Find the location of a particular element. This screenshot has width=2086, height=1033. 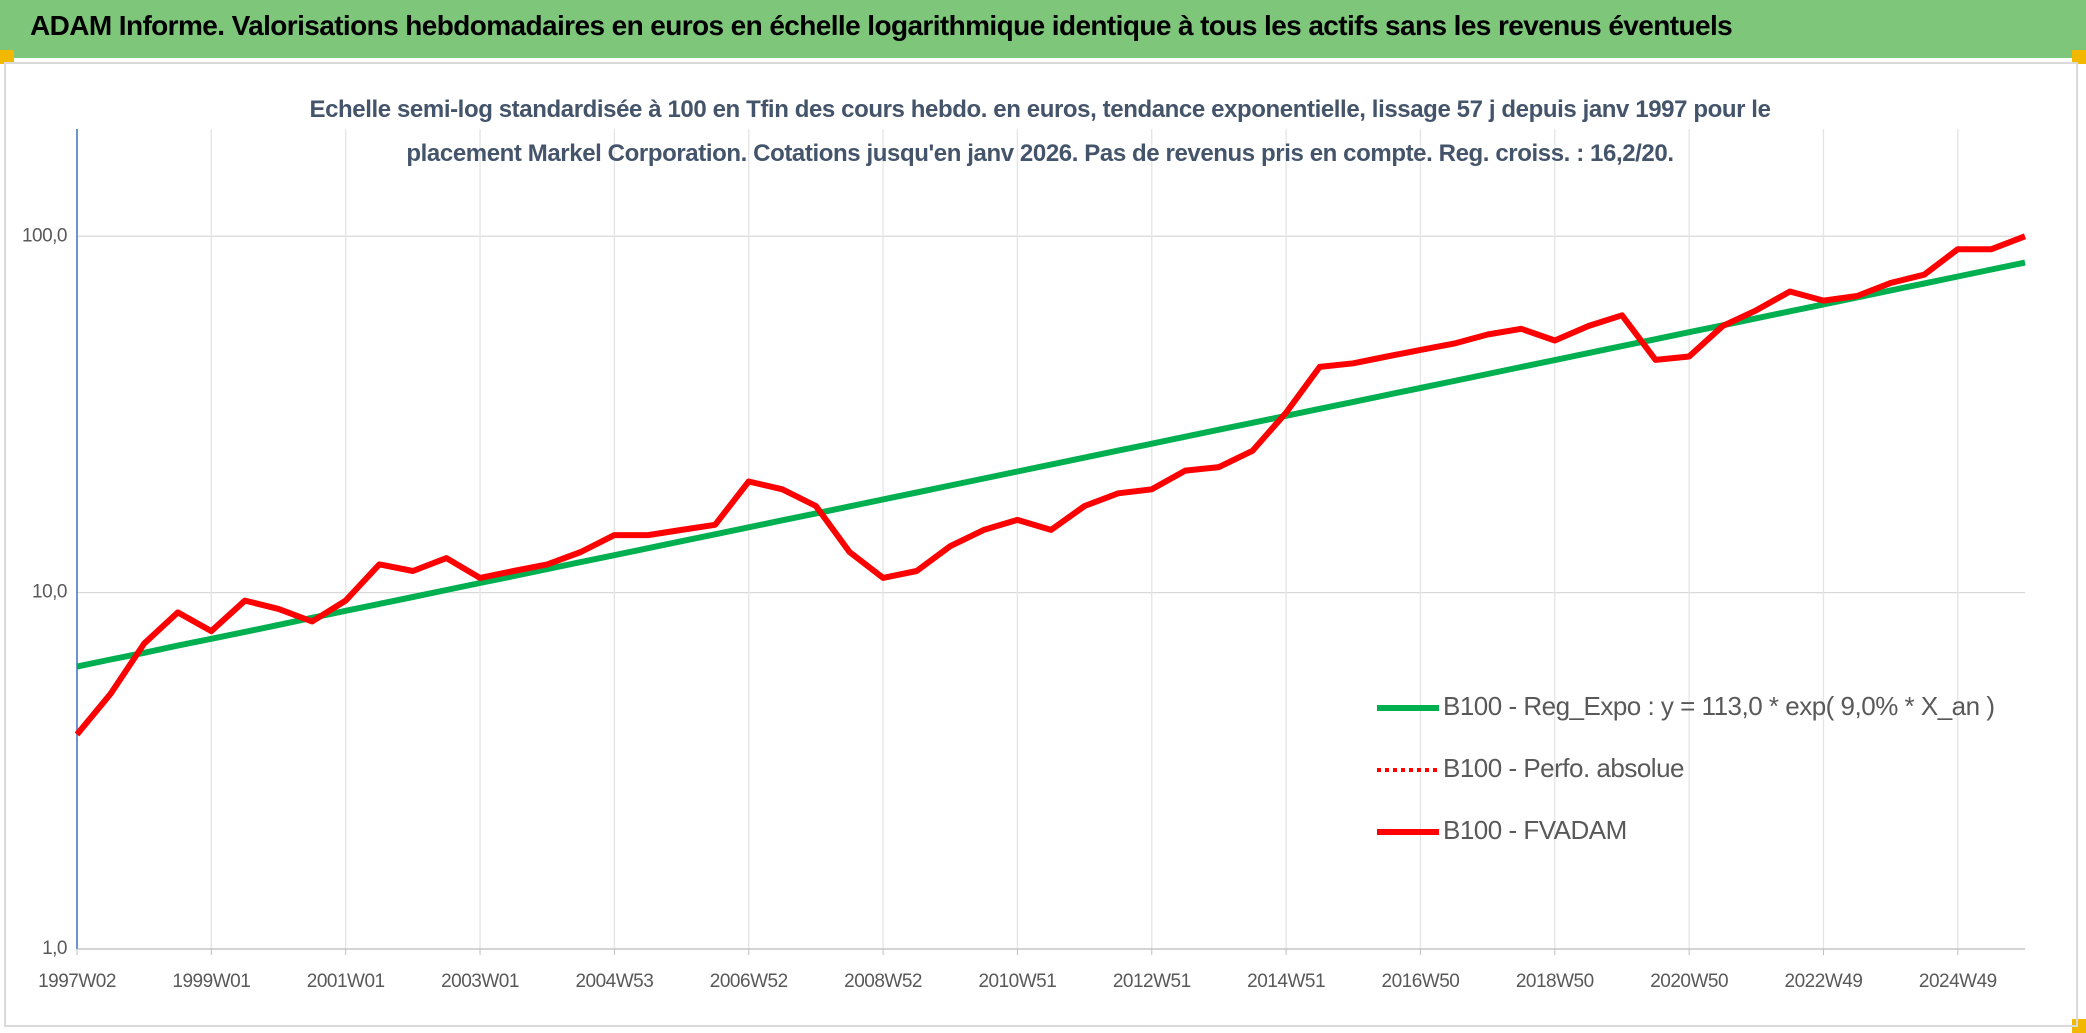

x-tick-label: 2001W01 is located at coordinates (346, 981).